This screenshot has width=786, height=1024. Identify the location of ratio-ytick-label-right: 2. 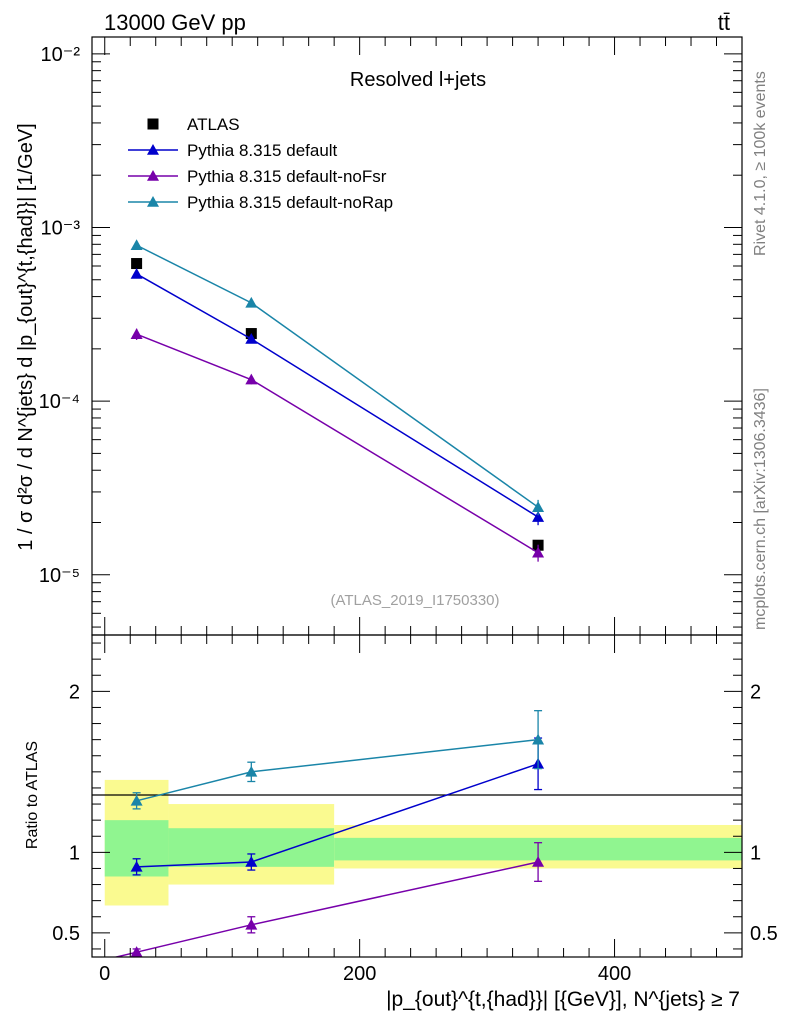
(755, 692).